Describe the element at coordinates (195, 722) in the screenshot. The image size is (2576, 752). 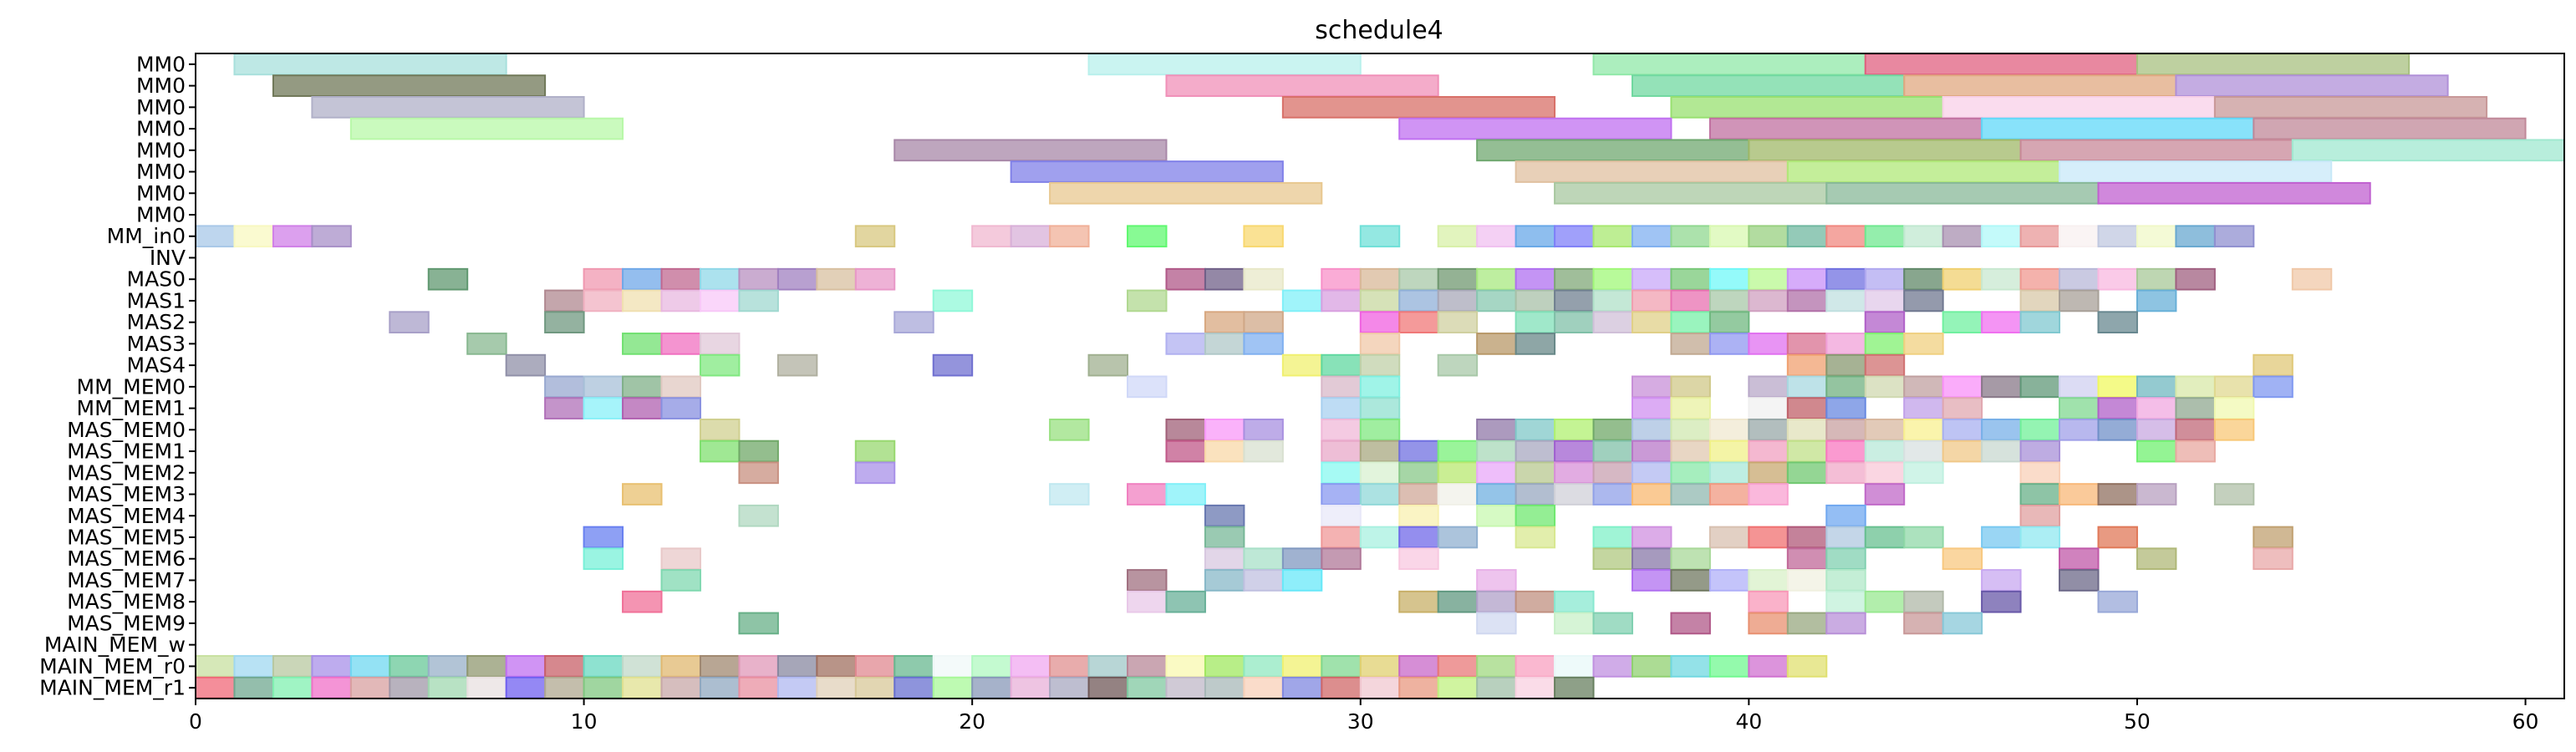
I see `x-tick-label: 0` at that location.